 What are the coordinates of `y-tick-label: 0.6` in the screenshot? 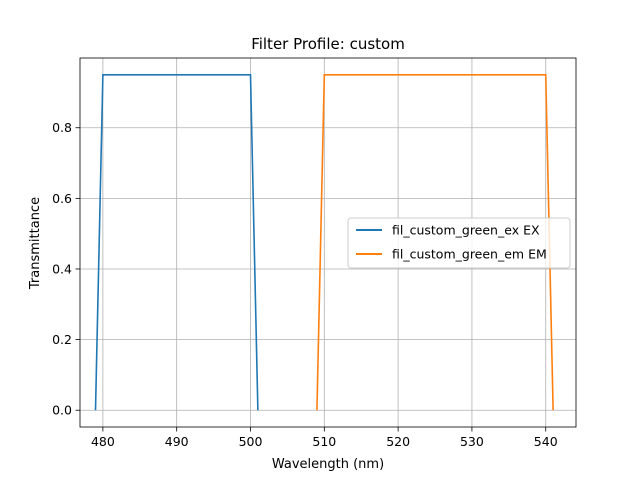 It's located at (62, 198).